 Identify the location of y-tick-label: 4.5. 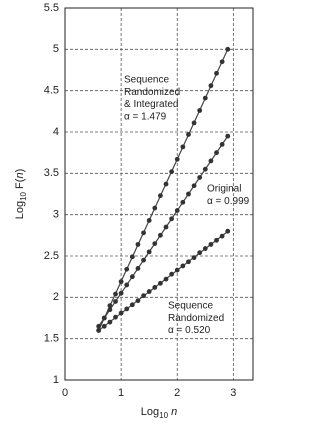
(51, 91).